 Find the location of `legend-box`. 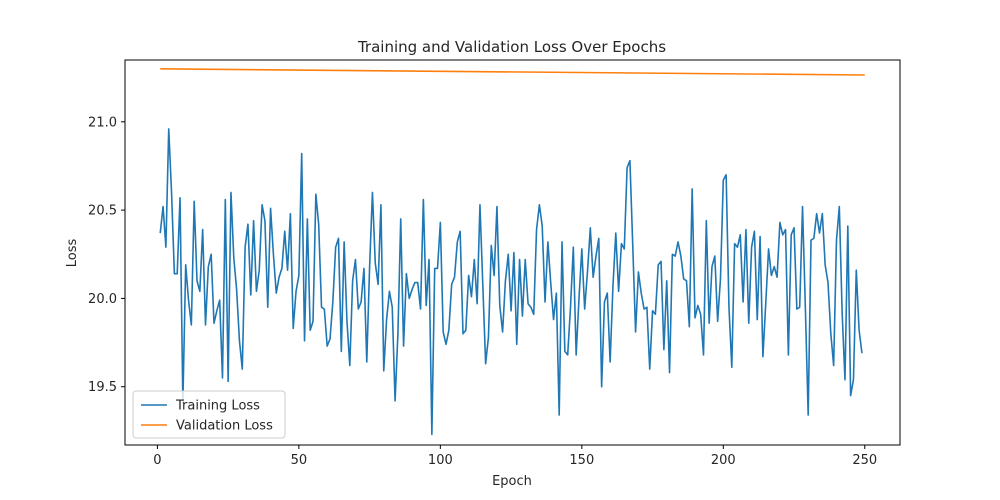

legend-box is located at coordinates (209, 414).